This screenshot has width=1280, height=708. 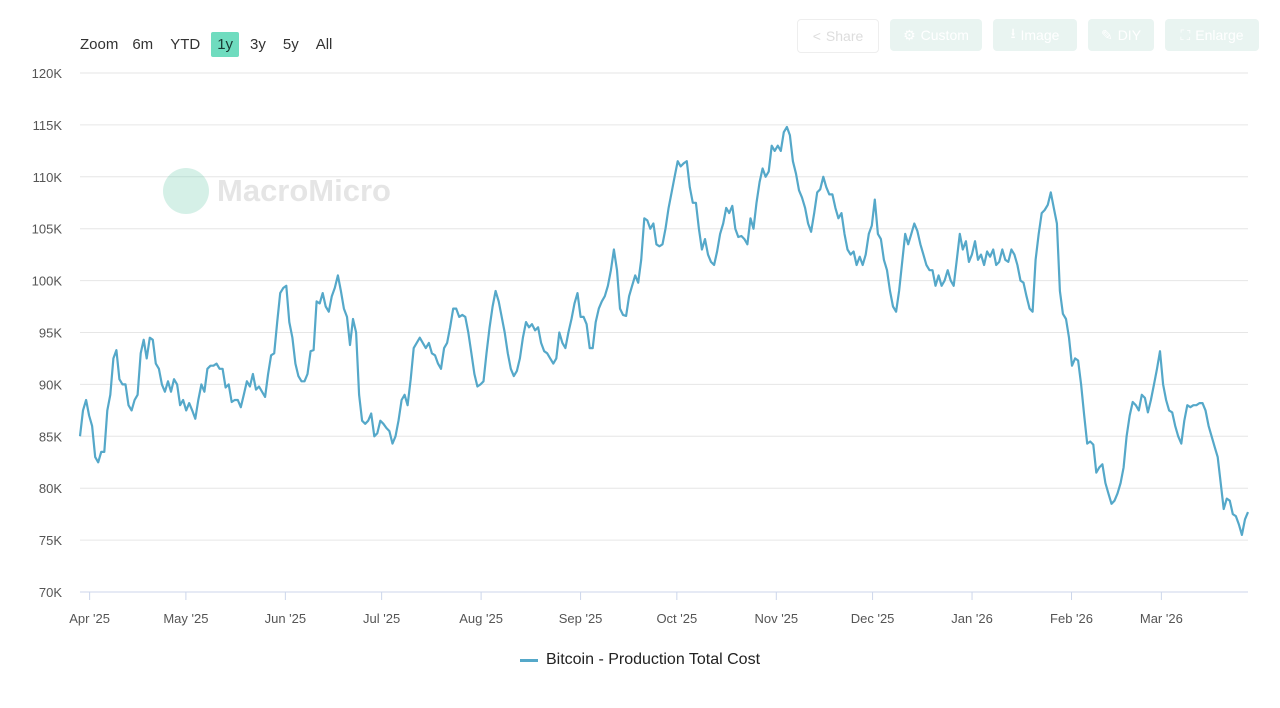 I want to click on zoom-5y-button: 5y, so click(x=290, y=44).